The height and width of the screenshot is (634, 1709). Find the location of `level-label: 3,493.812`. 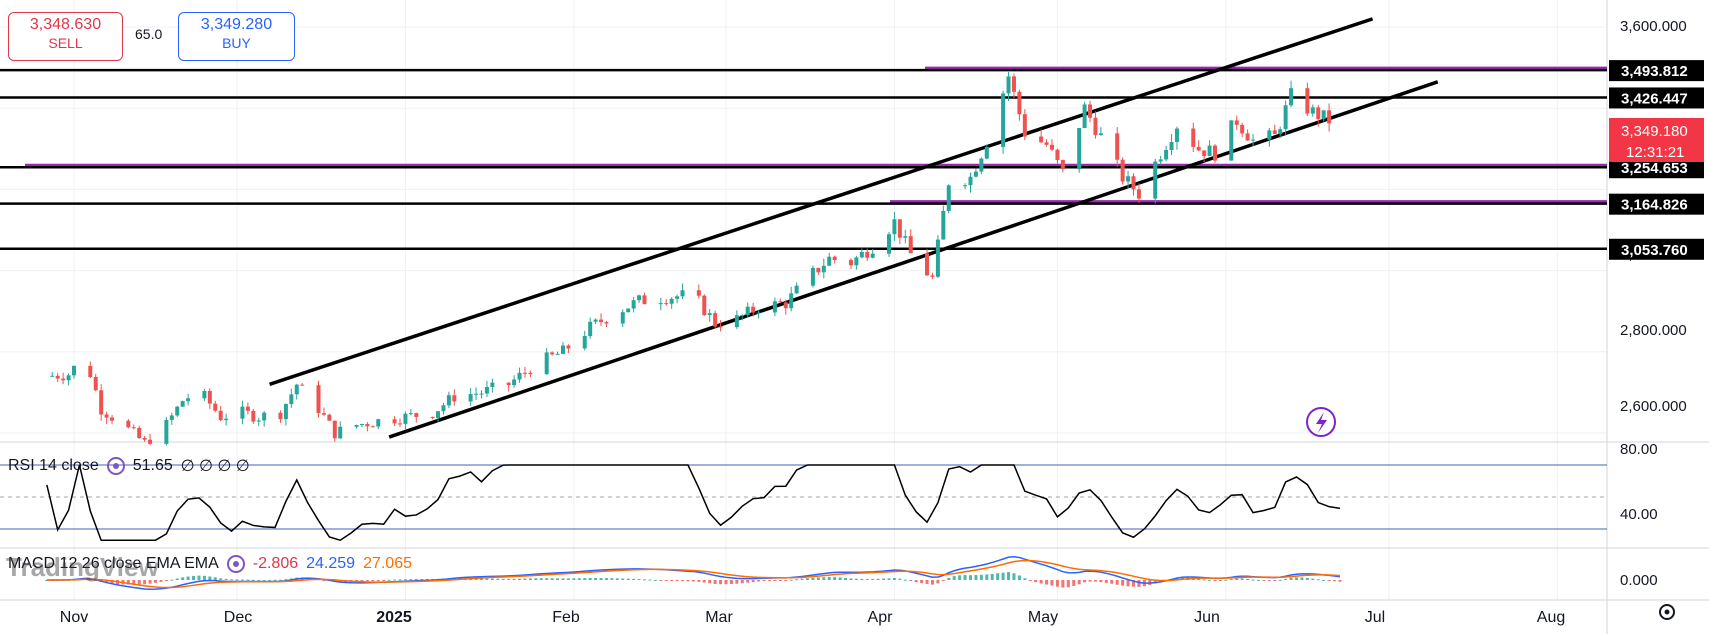

level-label: 3,493.812 is located at coordinates (1654, 71).